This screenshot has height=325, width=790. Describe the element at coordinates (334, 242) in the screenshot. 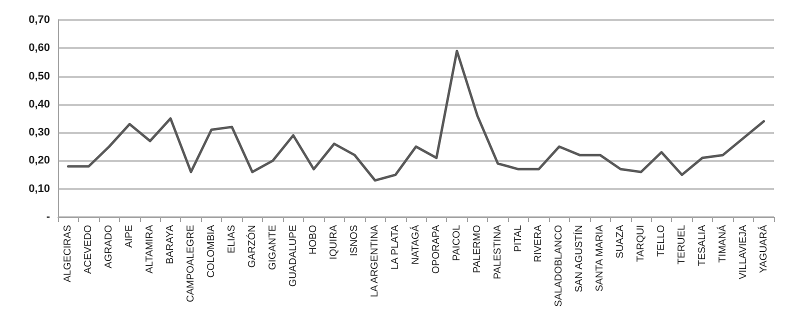

I see `x-tick-label: IQUIRA` at that location.